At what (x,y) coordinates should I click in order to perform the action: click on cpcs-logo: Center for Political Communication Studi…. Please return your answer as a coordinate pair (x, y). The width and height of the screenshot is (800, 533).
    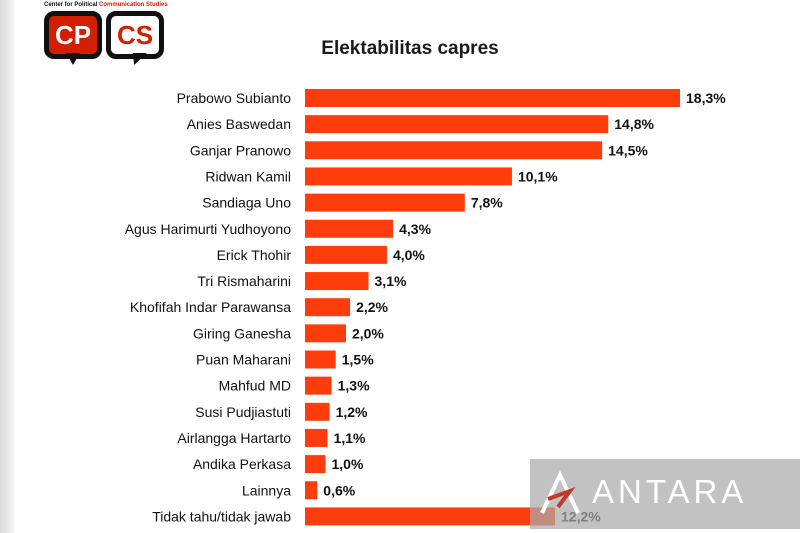
    Looking at the image, I should click on (106, 35).